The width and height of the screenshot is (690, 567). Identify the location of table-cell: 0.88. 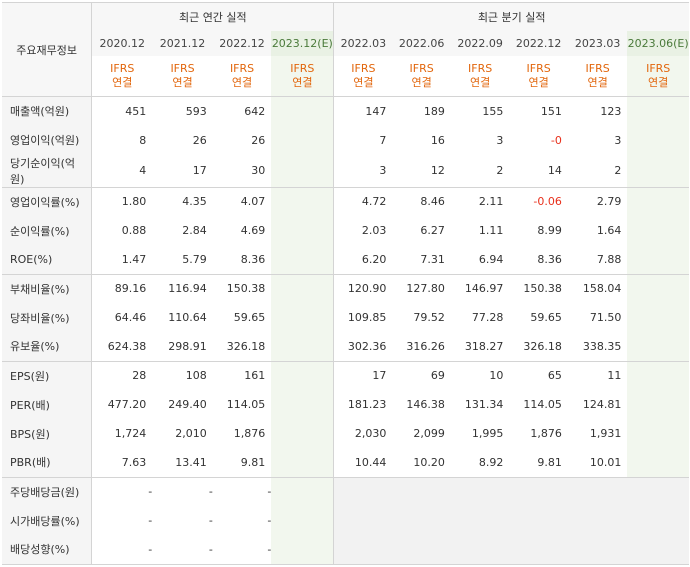
(134, 230).